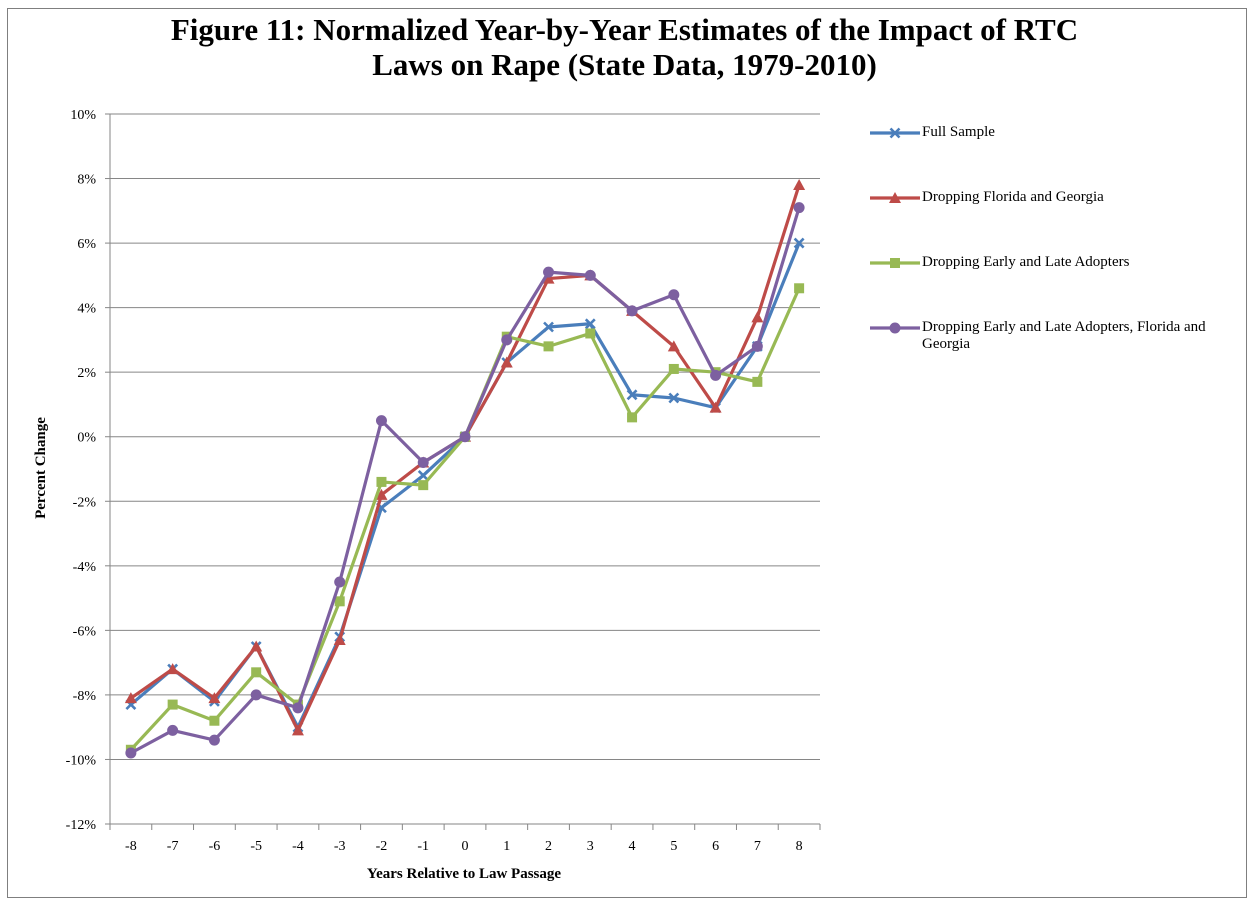 The image size is (1249, 901). Describe the element at coordinates (715, 846) in the screenshot. I see `x-tick-label: 6` at that location.